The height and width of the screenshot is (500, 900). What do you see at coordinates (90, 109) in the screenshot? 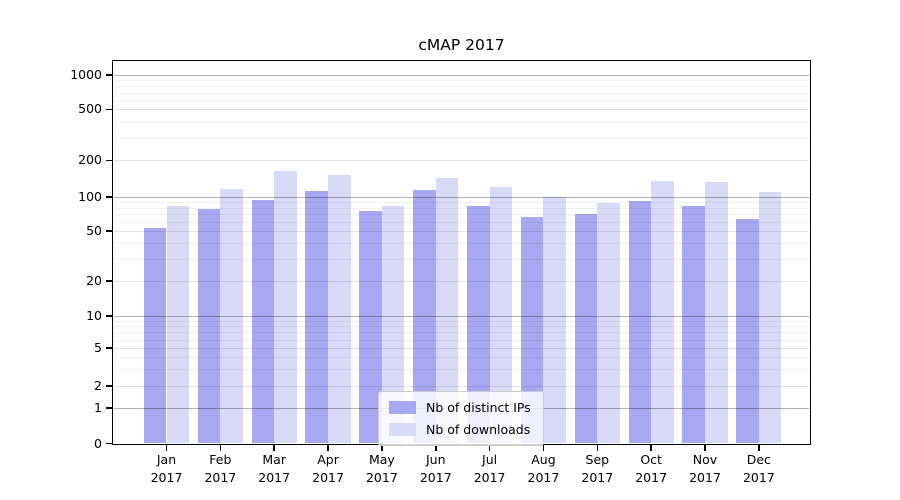
I see `y-tick-label: 500` at bounding box center [90, 109].